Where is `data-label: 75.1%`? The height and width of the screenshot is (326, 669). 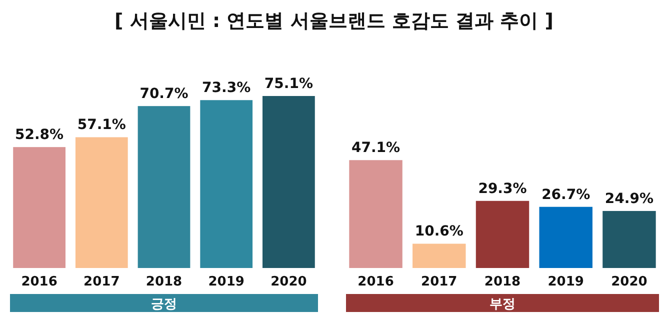 data-label: 75.1% is located at coordinates (288, 84).